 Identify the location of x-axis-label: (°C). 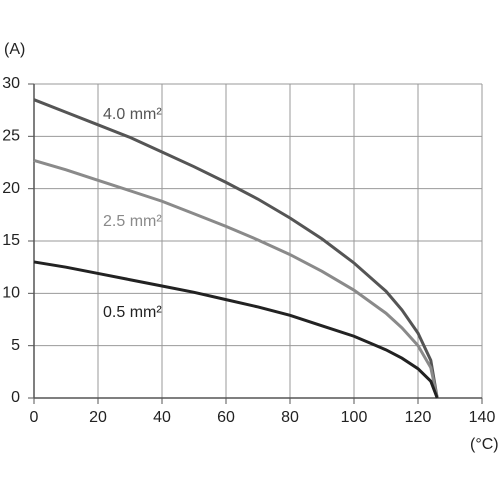
(484, 444).